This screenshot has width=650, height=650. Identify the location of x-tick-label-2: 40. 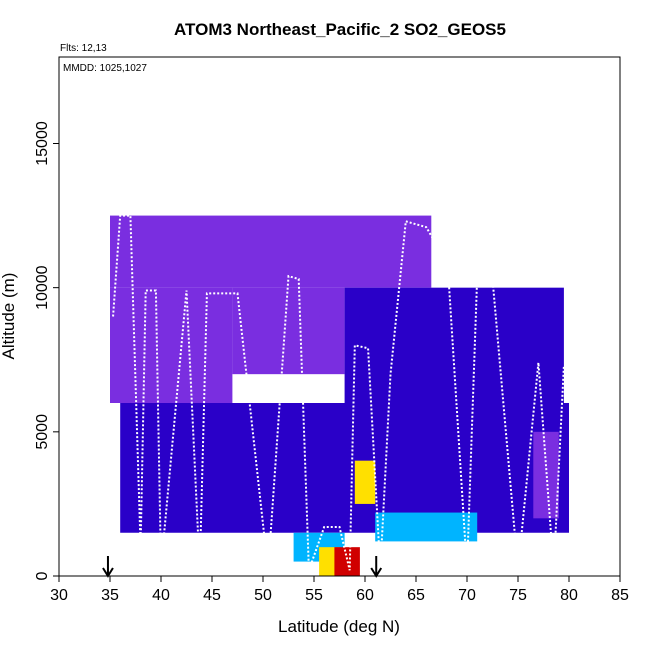
(161, 595).